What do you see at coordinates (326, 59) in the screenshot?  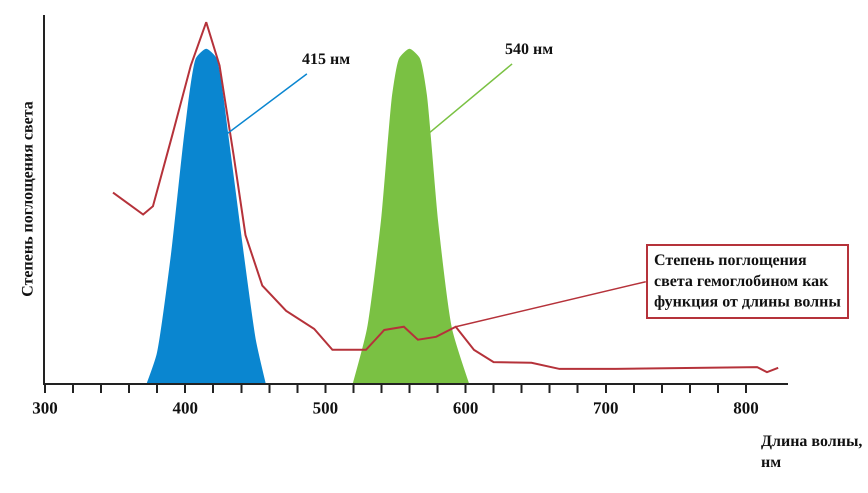 I see `annotation: 415 нм` at bounding box center [326, 59].